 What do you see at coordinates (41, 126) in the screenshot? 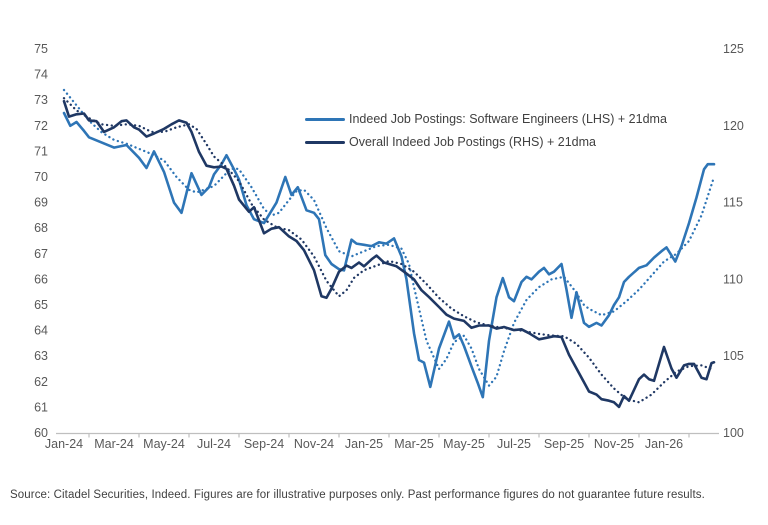
I see `y-axis-label-left: 72` at bounding box center [41, 126].